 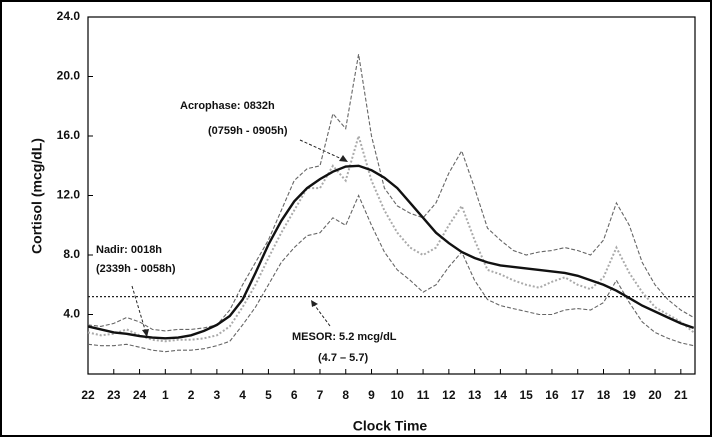 What do you see at coordinates (475, 395) in the screenshot?
I see `x-tick-label: 13` at bounding box center [475, 395].